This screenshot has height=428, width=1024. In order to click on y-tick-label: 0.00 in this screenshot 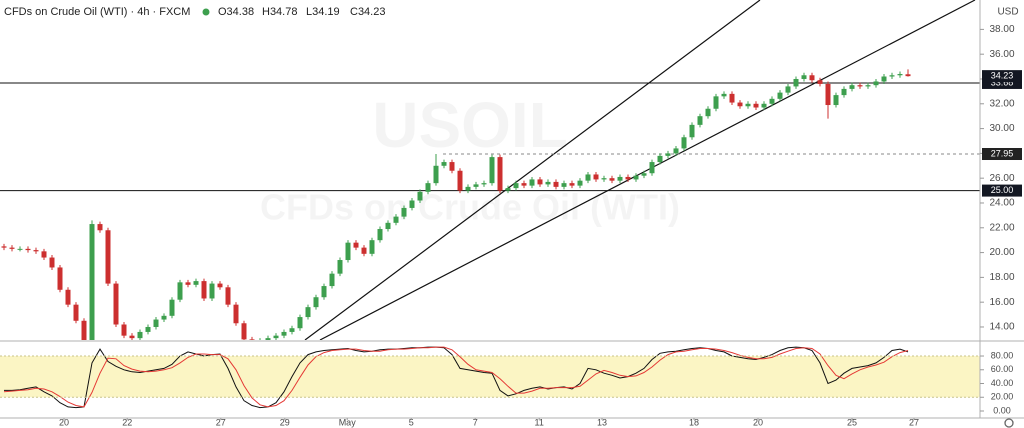, I will do `click(1002, 410)`.